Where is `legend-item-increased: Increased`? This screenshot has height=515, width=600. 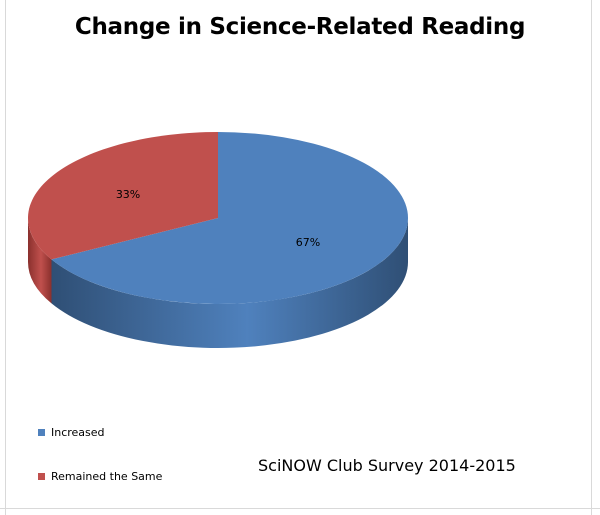 legend-item-increased: Increased is located at coordinates (71, 432).